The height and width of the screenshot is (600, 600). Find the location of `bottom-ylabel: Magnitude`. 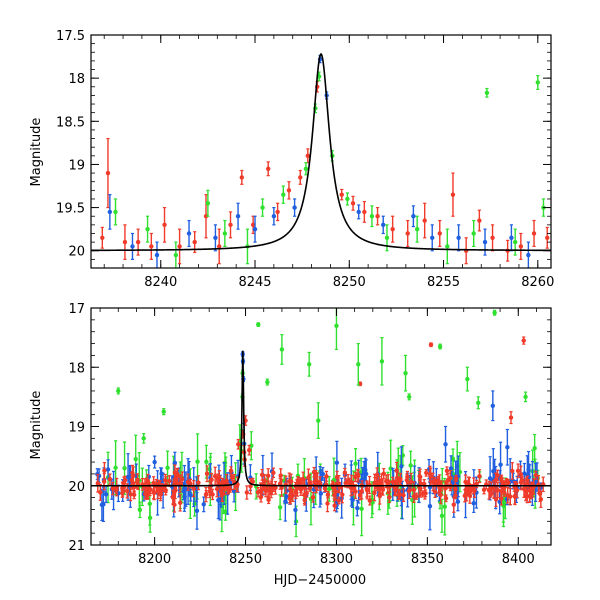

bottom-ylabel: Magnitude is located at coordinates (36, 425).